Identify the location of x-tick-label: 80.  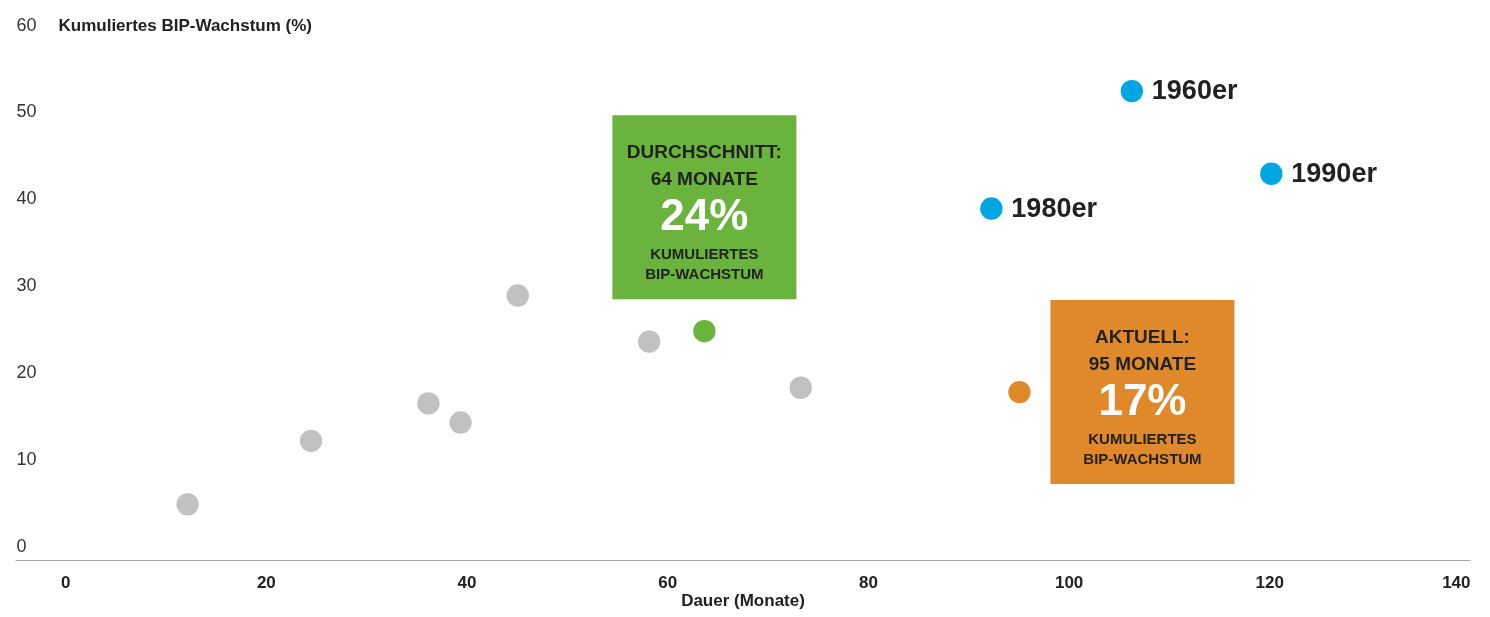
(868, 582).